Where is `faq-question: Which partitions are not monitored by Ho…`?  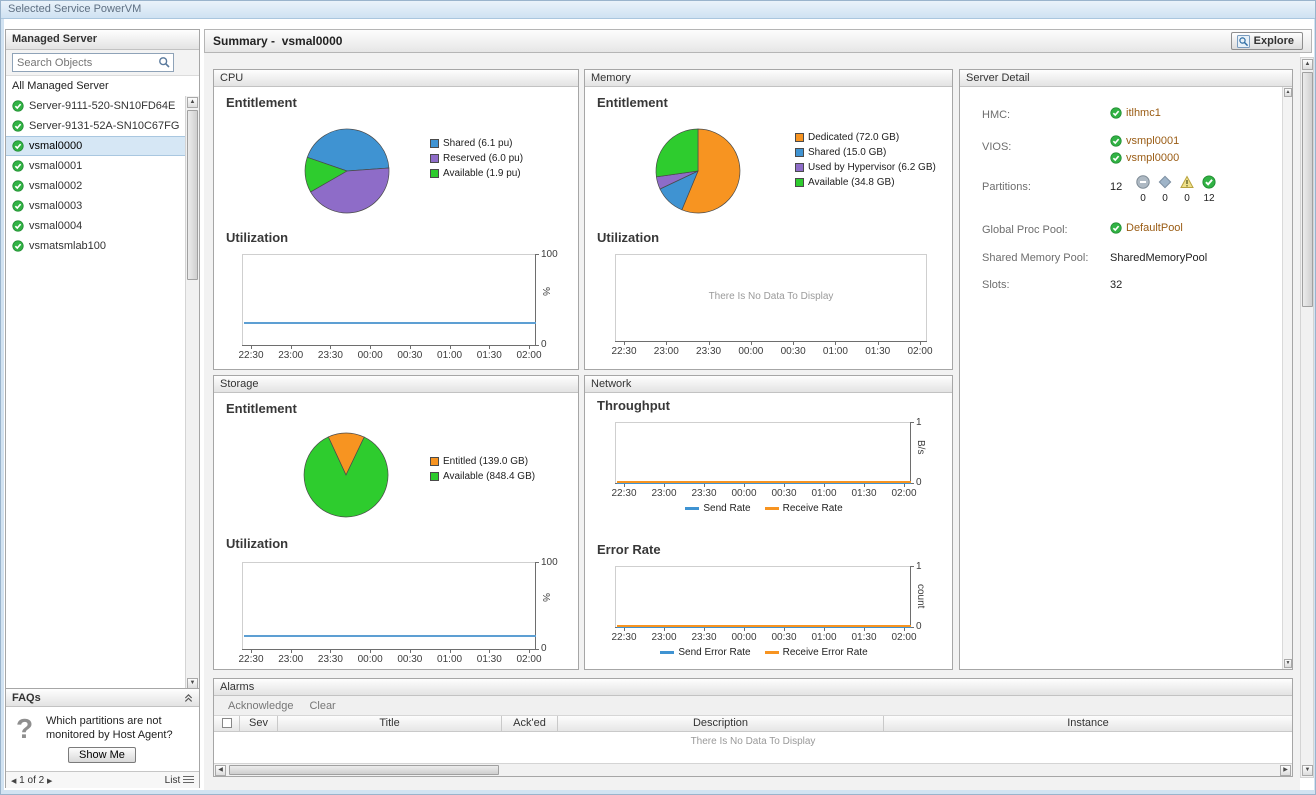
faq-question: Which partitions are not monitored by Ho… is located at coordinates (109, 728).